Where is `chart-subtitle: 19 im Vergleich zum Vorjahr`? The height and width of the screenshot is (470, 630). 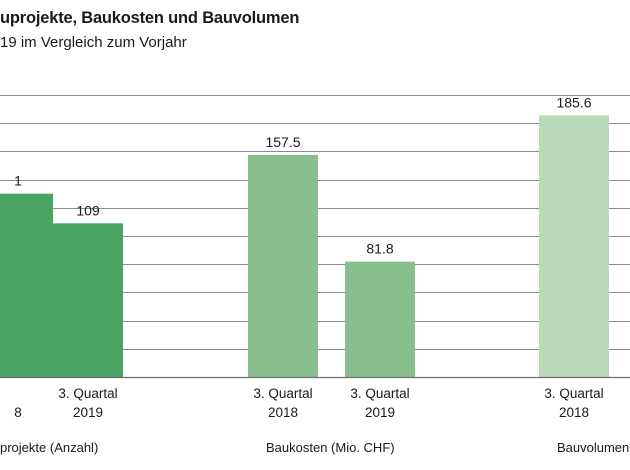
chart-subtitle: 19 im Vergleich zum Vorjahr is located at coordinates (93, 42).